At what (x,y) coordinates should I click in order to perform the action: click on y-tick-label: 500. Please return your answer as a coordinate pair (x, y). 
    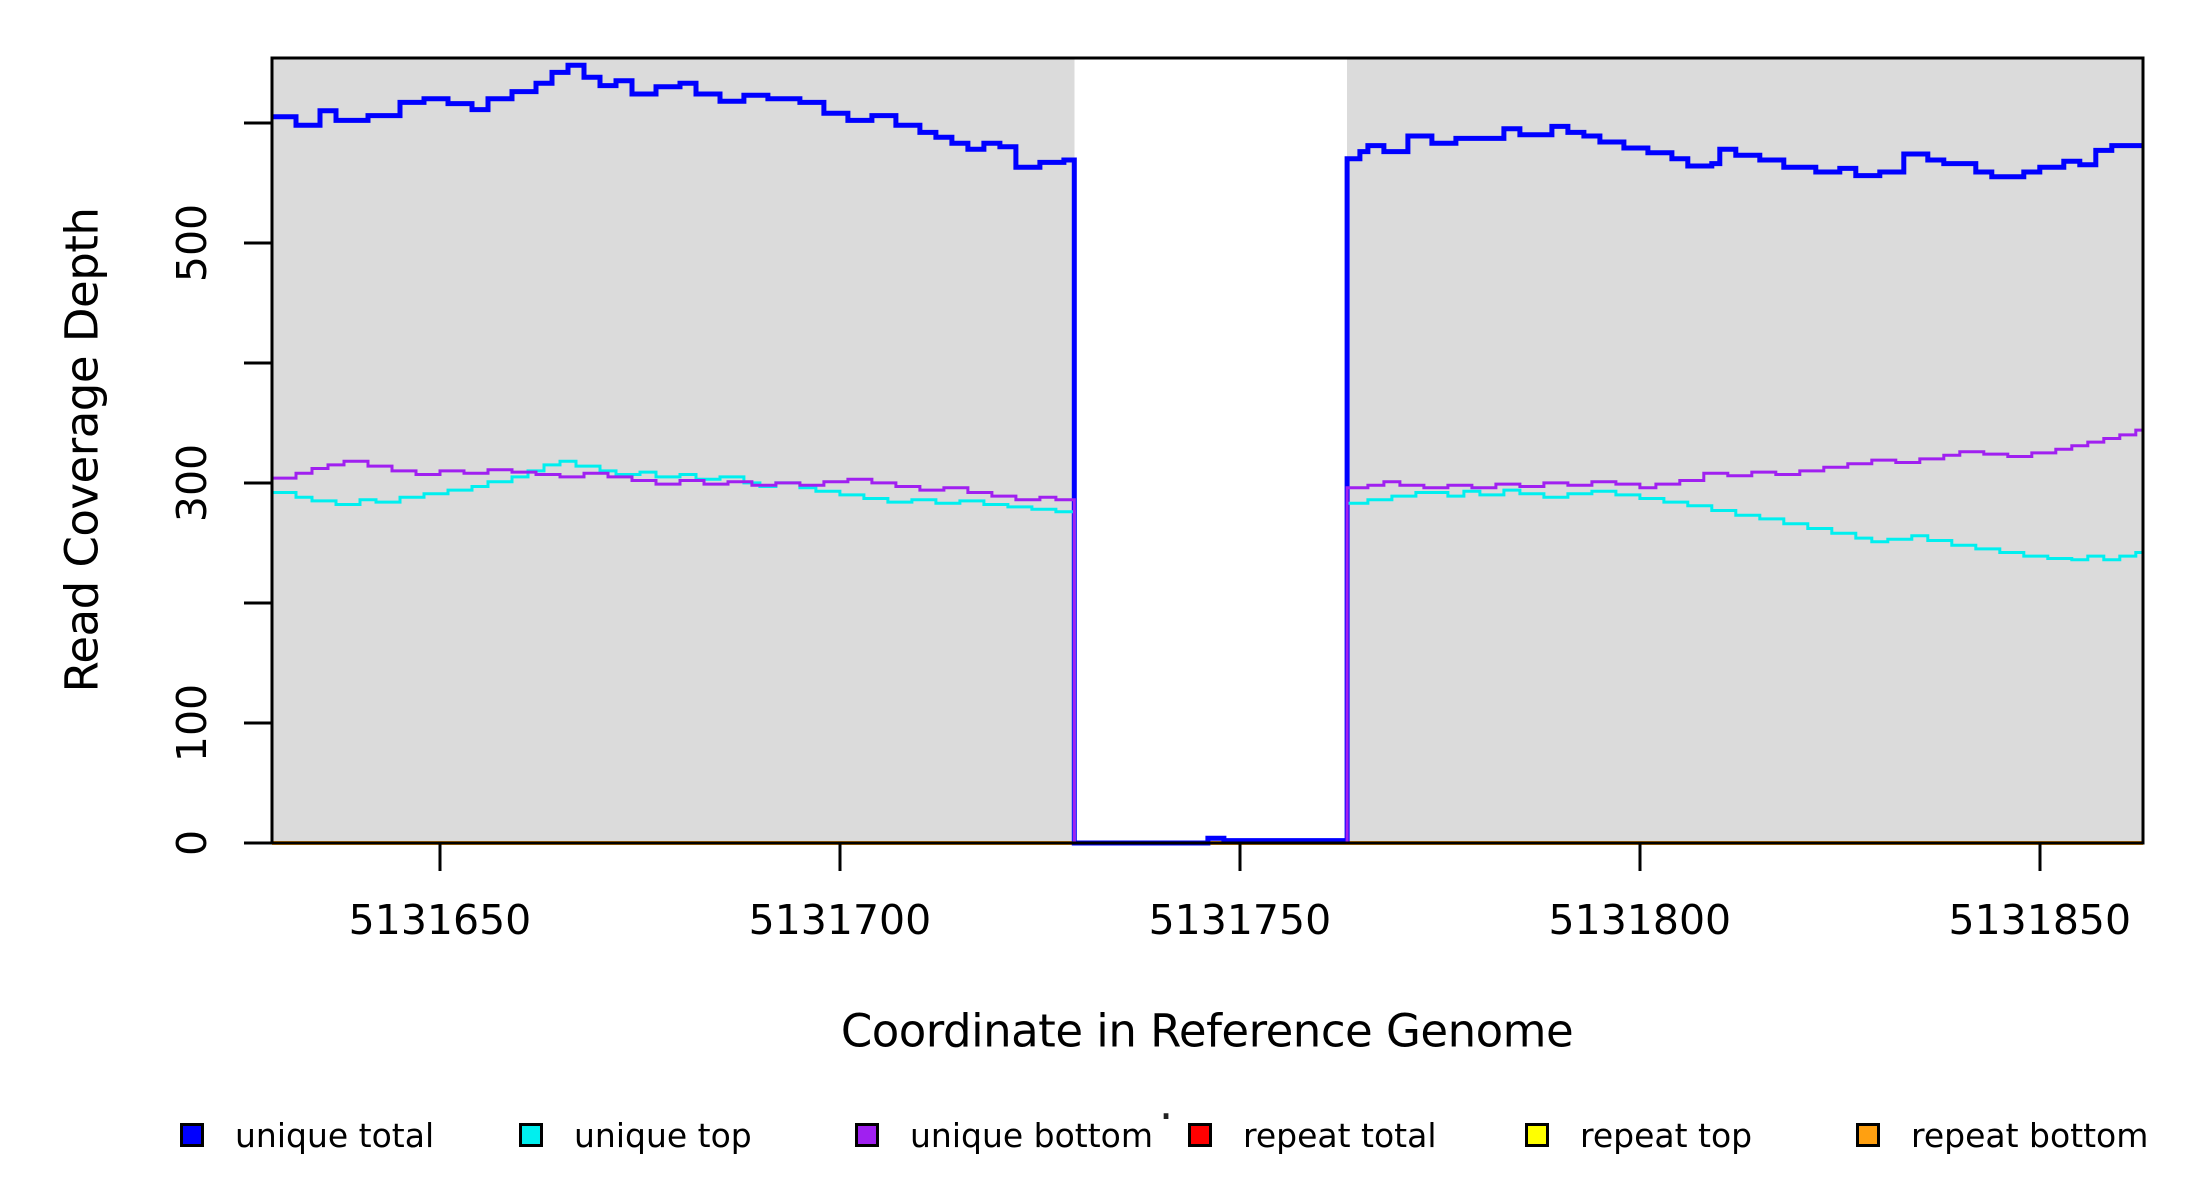
    Looking at the image, I should click on (192, 242).